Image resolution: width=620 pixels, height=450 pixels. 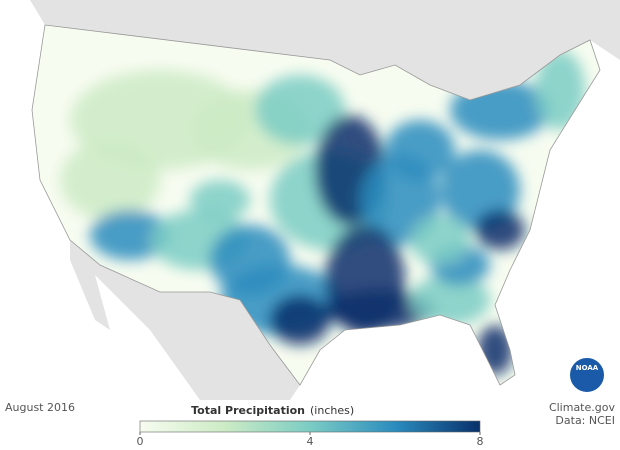 What do you see at coordinates (480, 441) in the screenshot?
I see `colorbar-tick-label: 8` at bounding box center [480, 441].